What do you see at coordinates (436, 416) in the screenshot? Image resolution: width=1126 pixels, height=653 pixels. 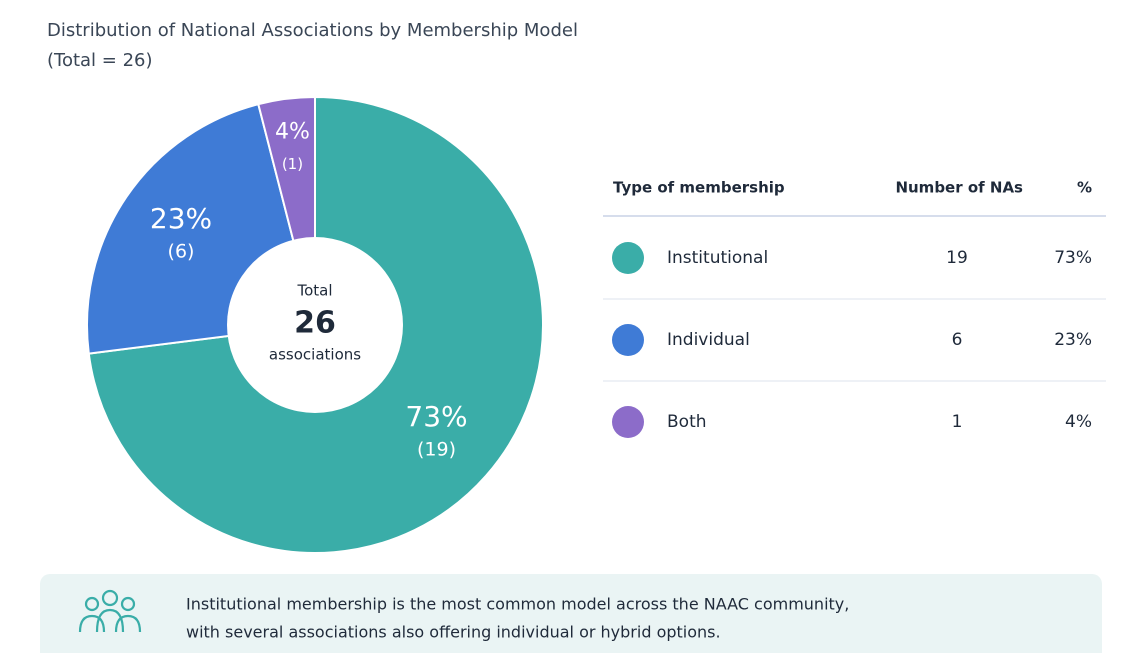 I see `slice-percent: 73%` at bounding box center [436, 416].